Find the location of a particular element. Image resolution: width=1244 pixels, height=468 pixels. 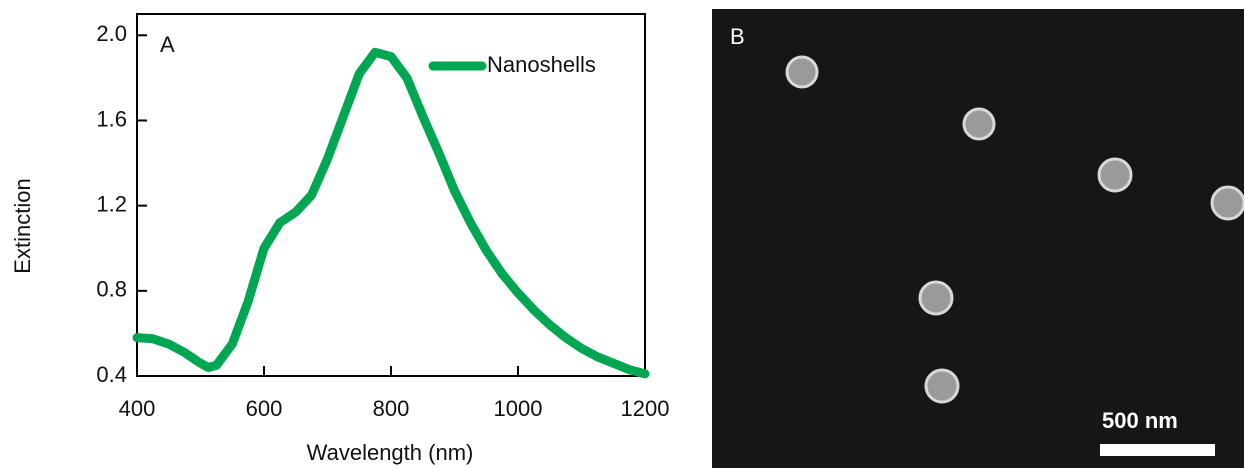

y-tick-label: 1.6 is located at coordinates (111, 118).